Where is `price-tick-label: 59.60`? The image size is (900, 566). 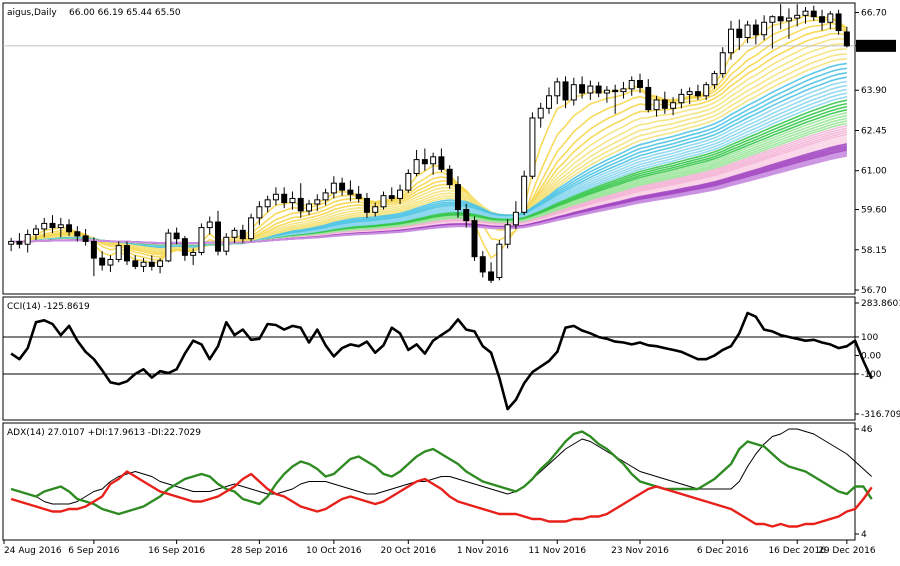
price-tick-label: 59.60 is located at coordinates (874, 211).